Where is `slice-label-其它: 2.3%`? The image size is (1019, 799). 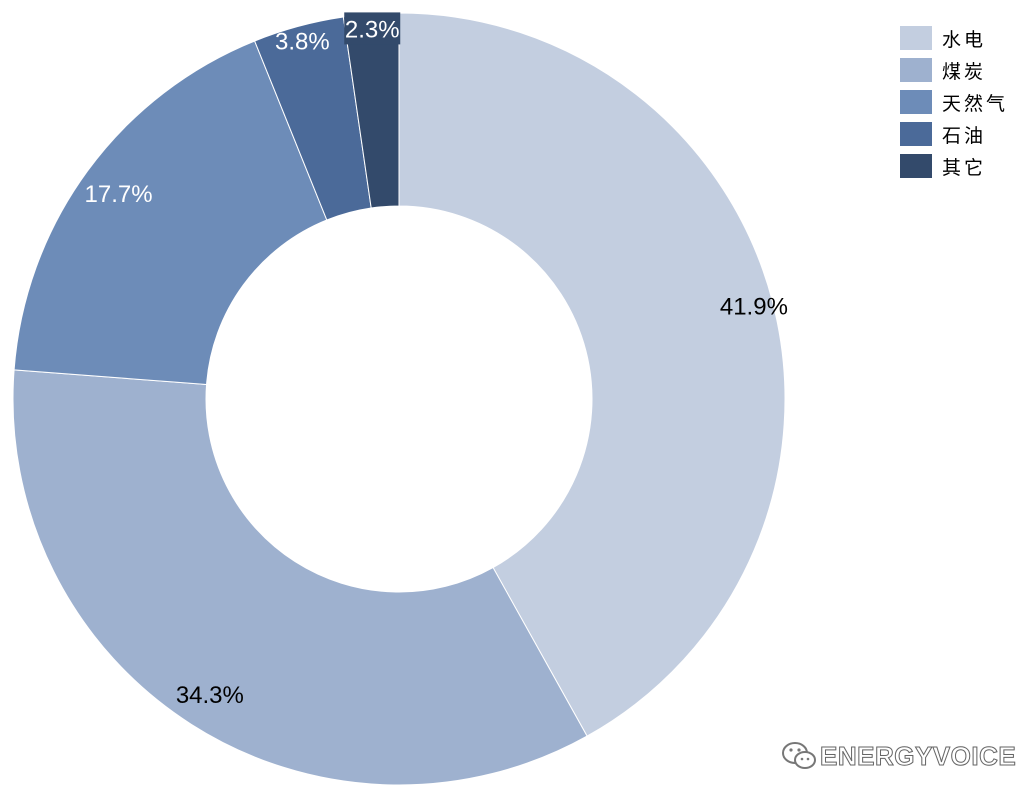
slice-label-其它: 2.3% is located at coordinates (372, 29).